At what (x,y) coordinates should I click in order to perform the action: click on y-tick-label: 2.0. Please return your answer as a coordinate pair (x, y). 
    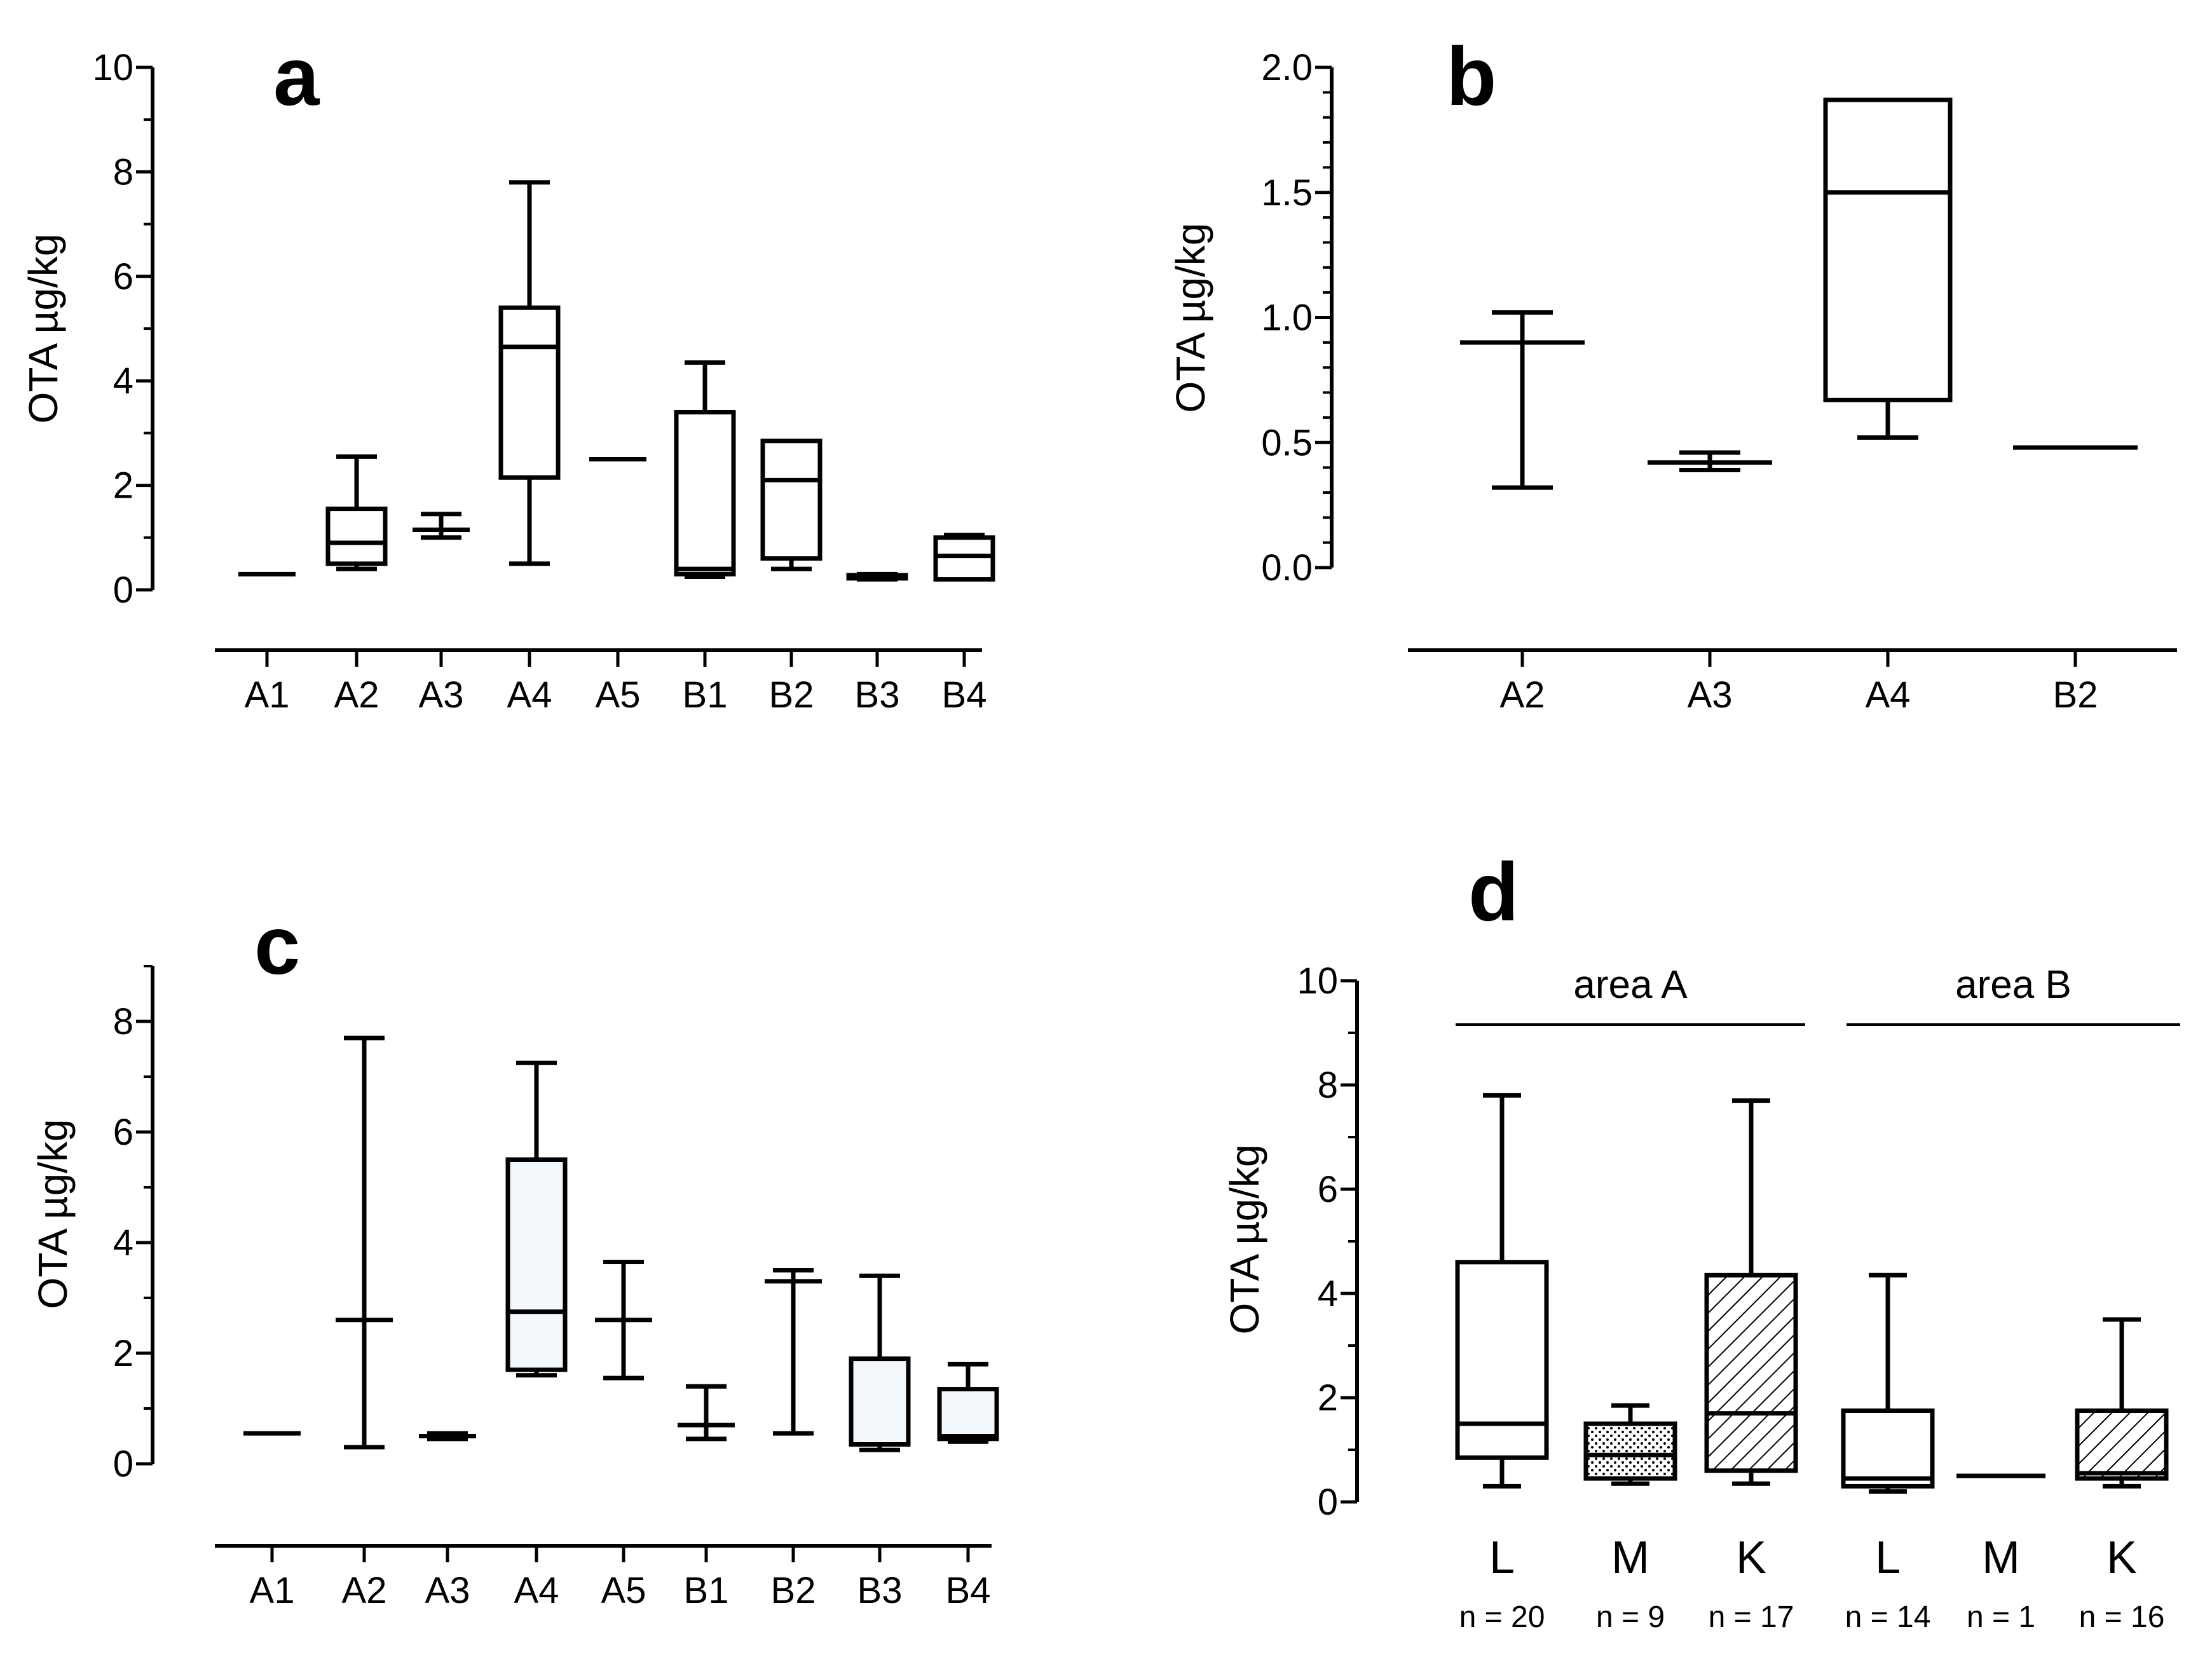
    Looking at the image, I should click on (1287, 67).